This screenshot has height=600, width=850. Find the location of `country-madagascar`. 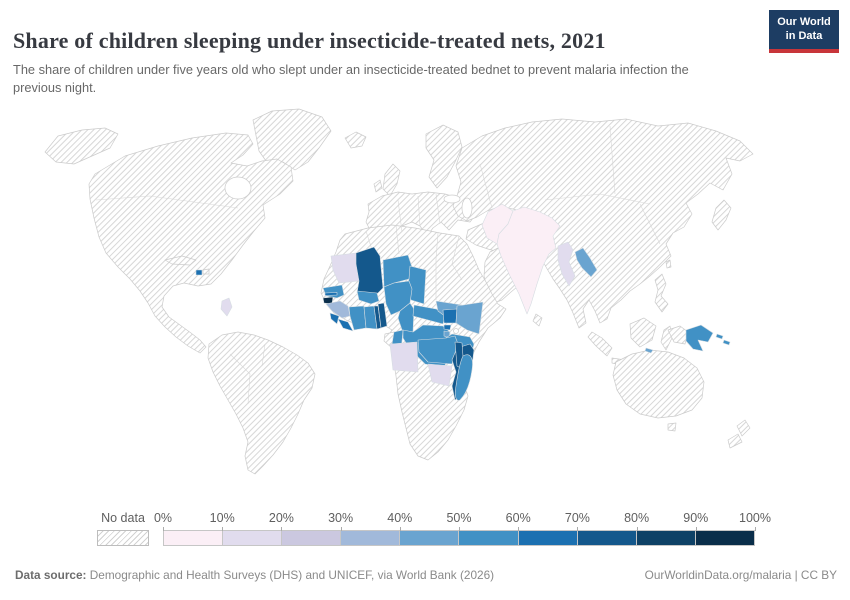

country-madagascar is located at coordinates (463, 377).